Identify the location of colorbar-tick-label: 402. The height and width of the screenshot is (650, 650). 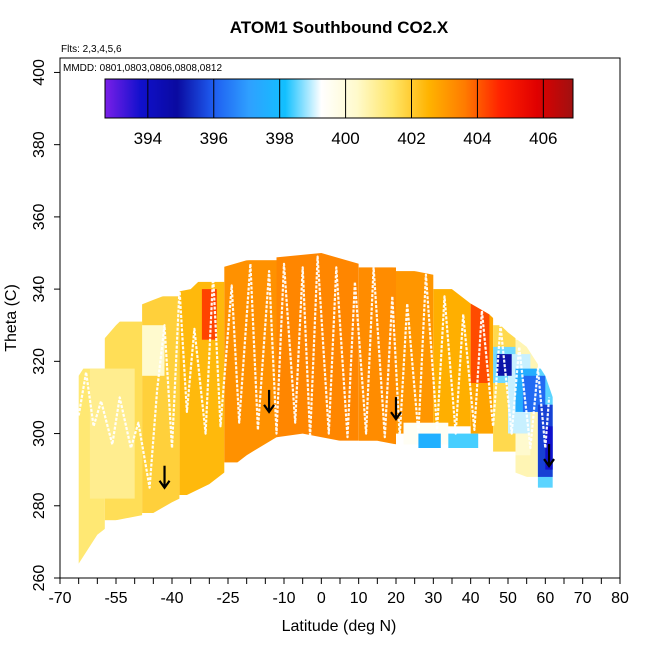
(411, 138).